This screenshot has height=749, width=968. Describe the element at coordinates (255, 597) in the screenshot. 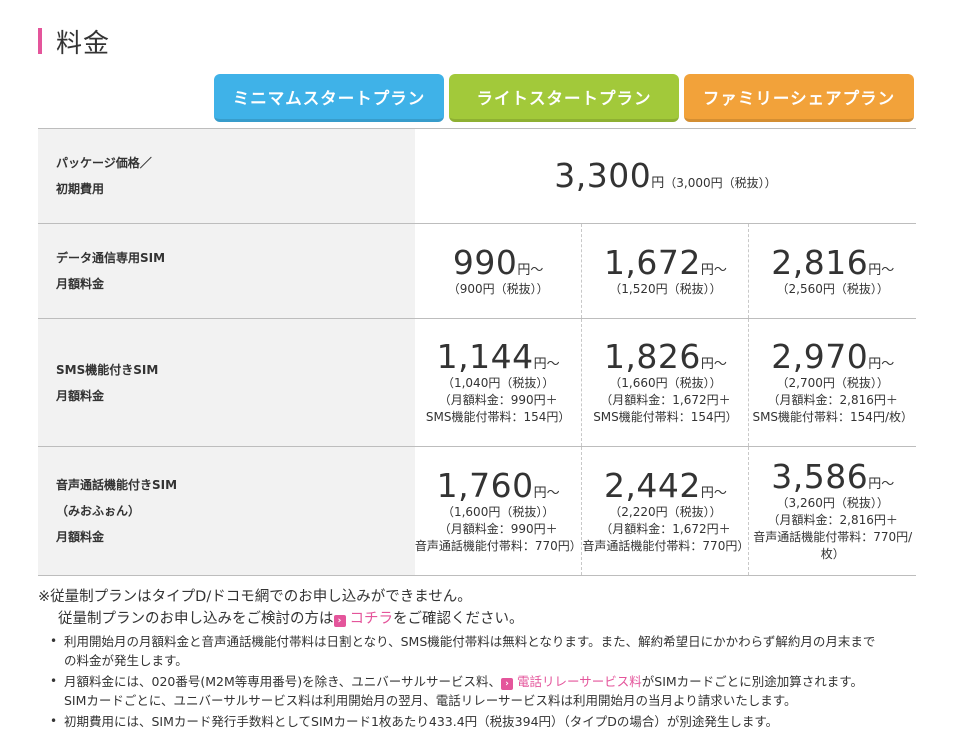

I see `note-main-1: ※従量制プランはタイプD/ドコモ網でのお申し込みができません。` at that location.